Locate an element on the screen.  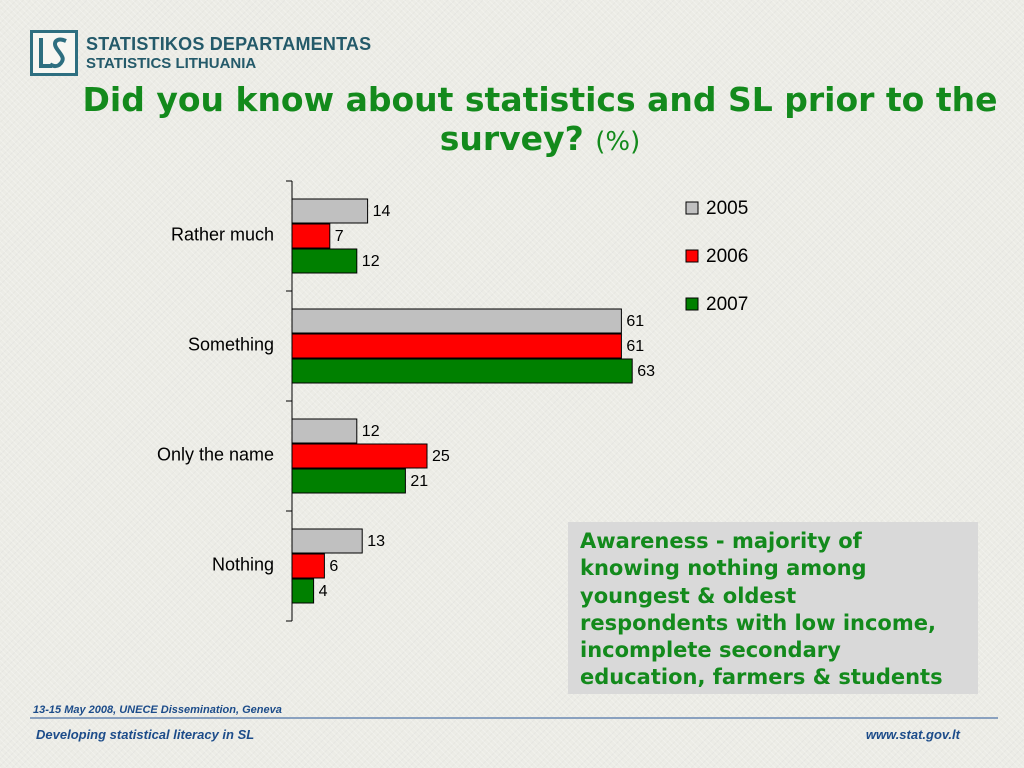
note-line: education, farmers & students is located at coordinates (761, 677).